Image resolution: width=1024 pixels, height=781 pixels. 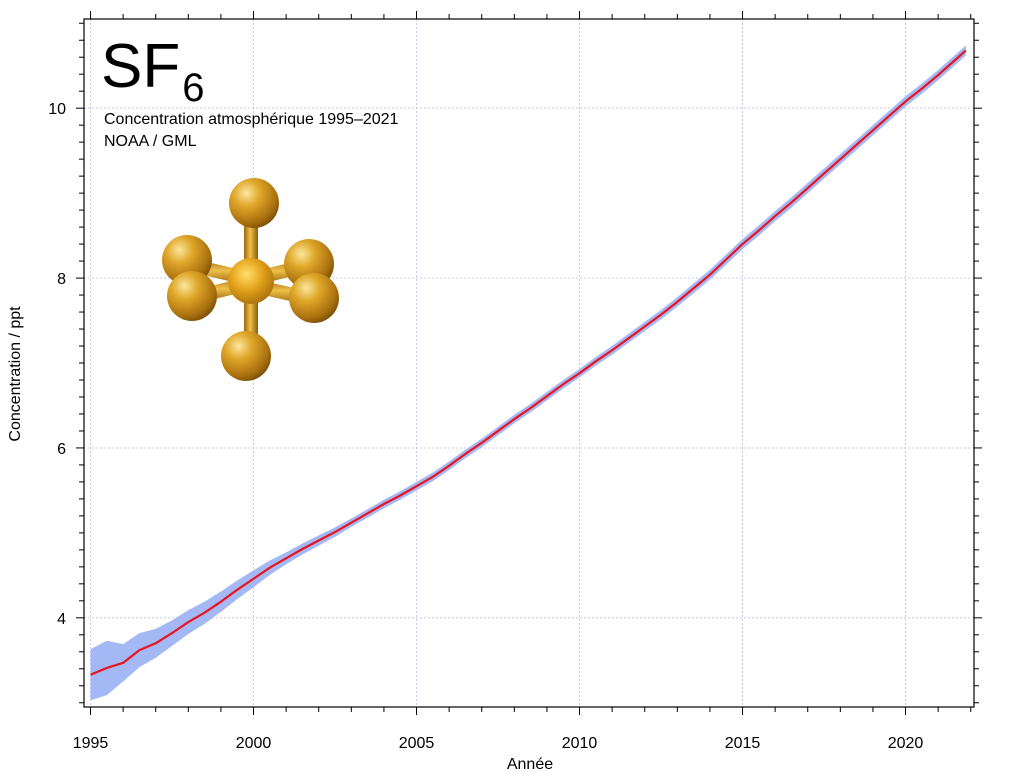 I want to click on x-tick-label: 2005, so click(x=417, y=743).